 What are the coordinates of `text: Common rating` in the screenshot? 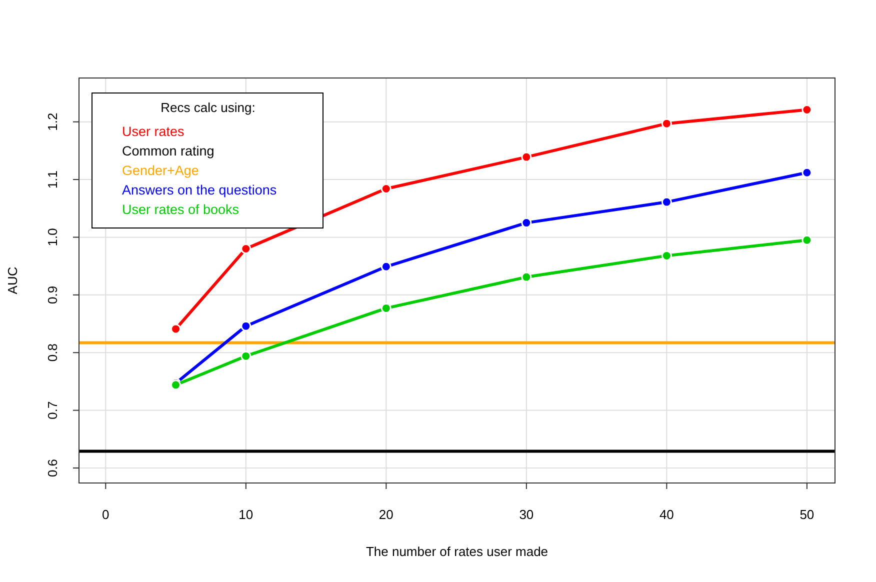 It's located at (168, 151).